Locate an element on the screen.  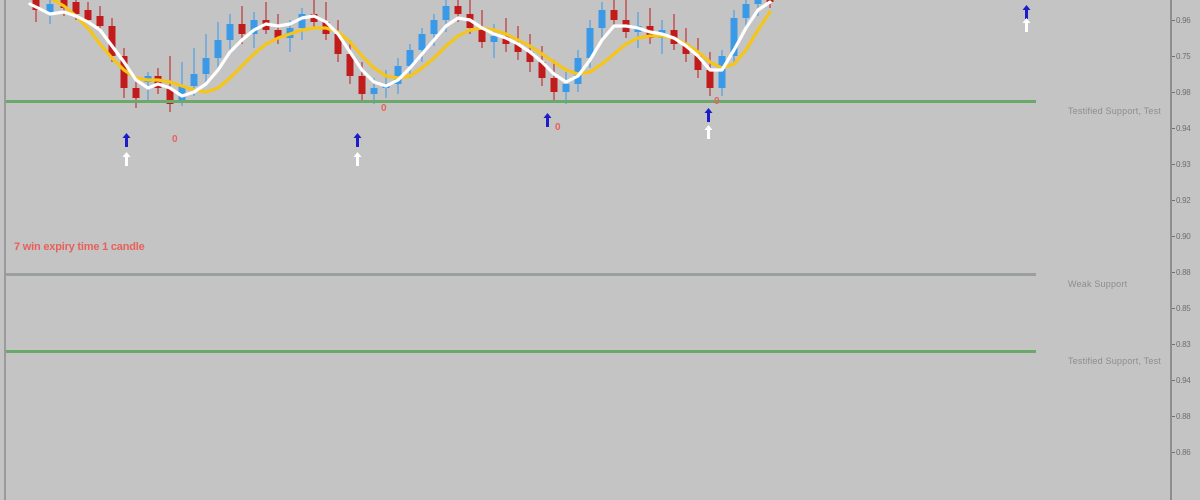
level-label-tested-support-lower: Testified Support, Test is located at coordinates (1114, 361).